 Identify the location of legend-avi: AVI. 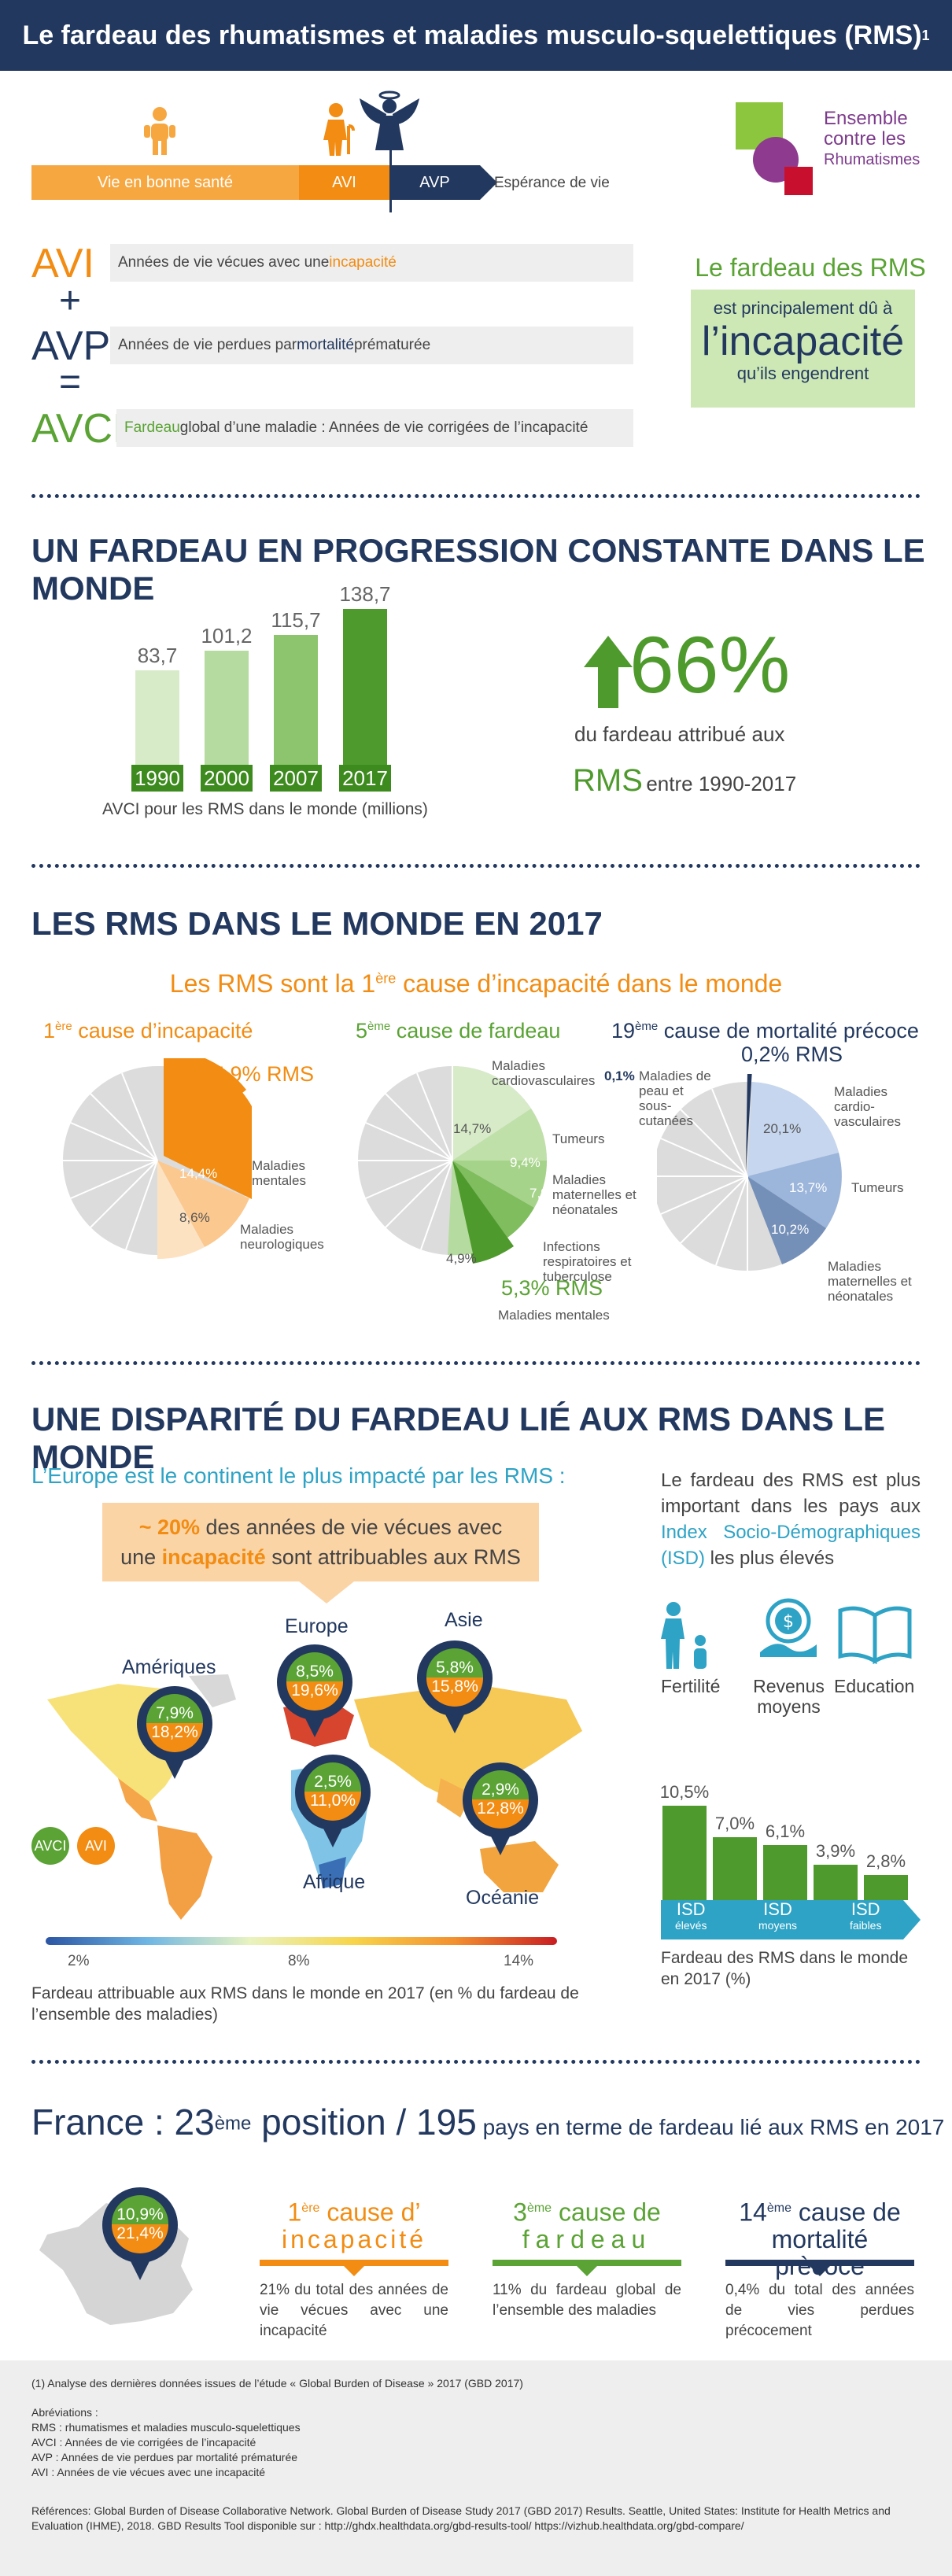
(96, 1846).